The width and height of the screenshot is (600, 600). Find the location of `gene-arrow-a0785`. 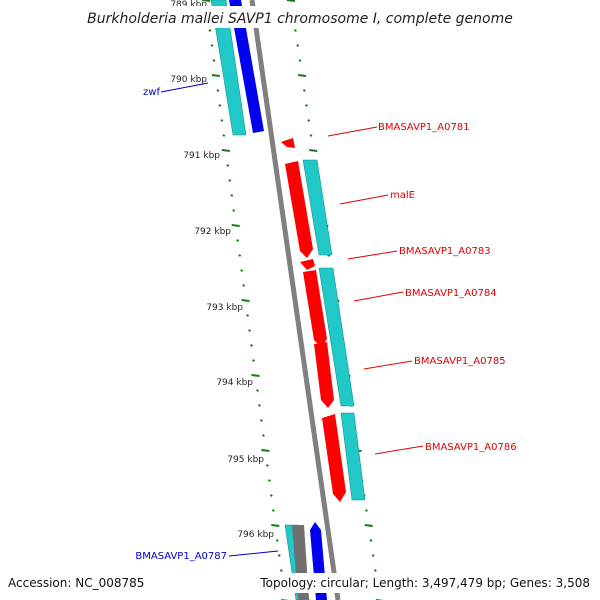

gene-arrow-a0785 is located at coordinates (324, 375).